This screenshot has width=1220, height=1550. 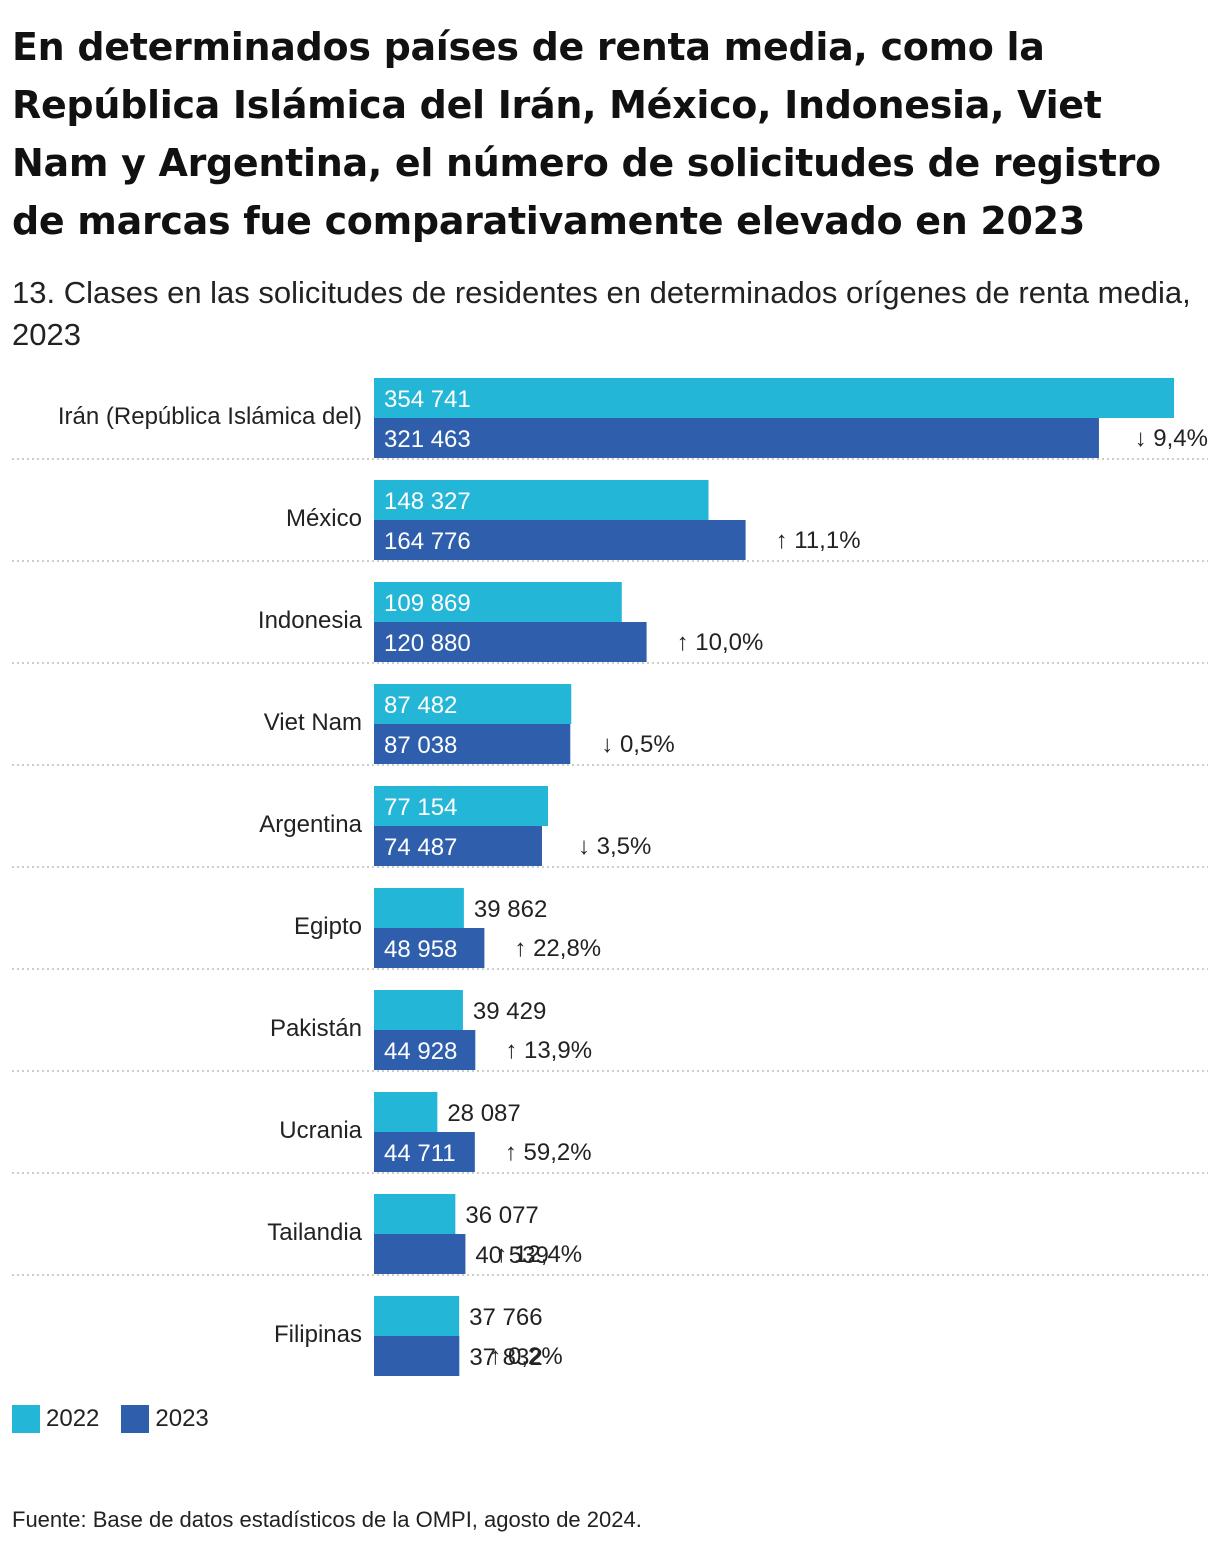 What do you see at coordinates (427, 501) in the screenshot?
I see `value-label-2022: 148 327` at bounding box center [427, 501].